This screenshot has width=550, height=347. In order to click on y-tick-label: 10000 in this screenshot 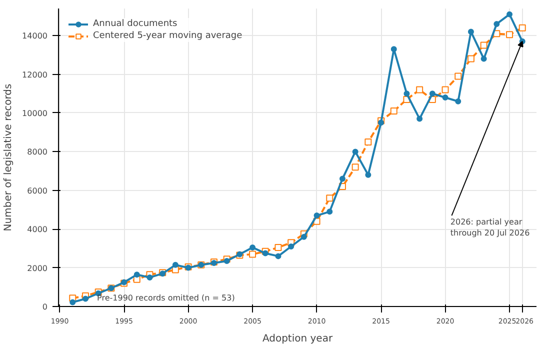, I will do `click(35, 113)`.